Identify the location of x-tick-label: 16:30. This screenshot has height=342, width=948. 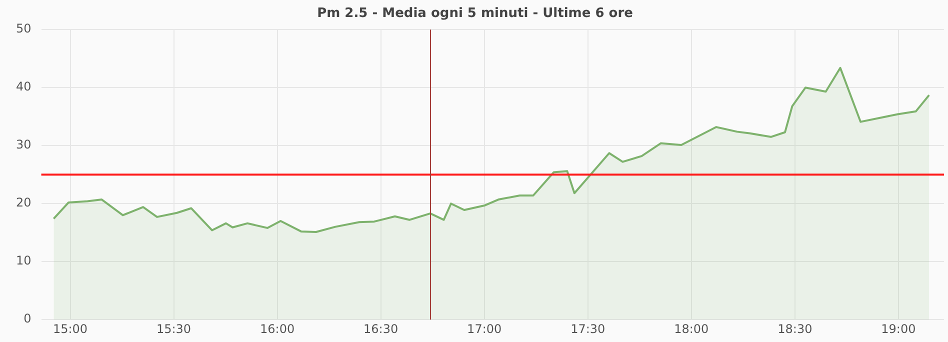
(381, 329).